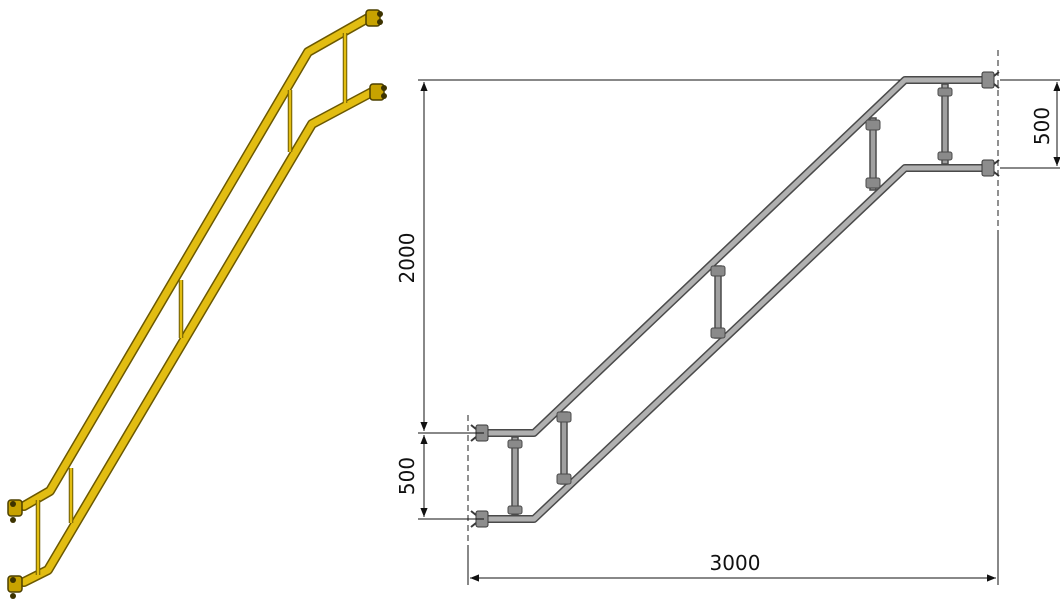 The height and width of the screenshot is (599, 1060). Describe the element at coordinates (15, 587) in the screenshot. I see `coupler-bottom-lower` at that location.